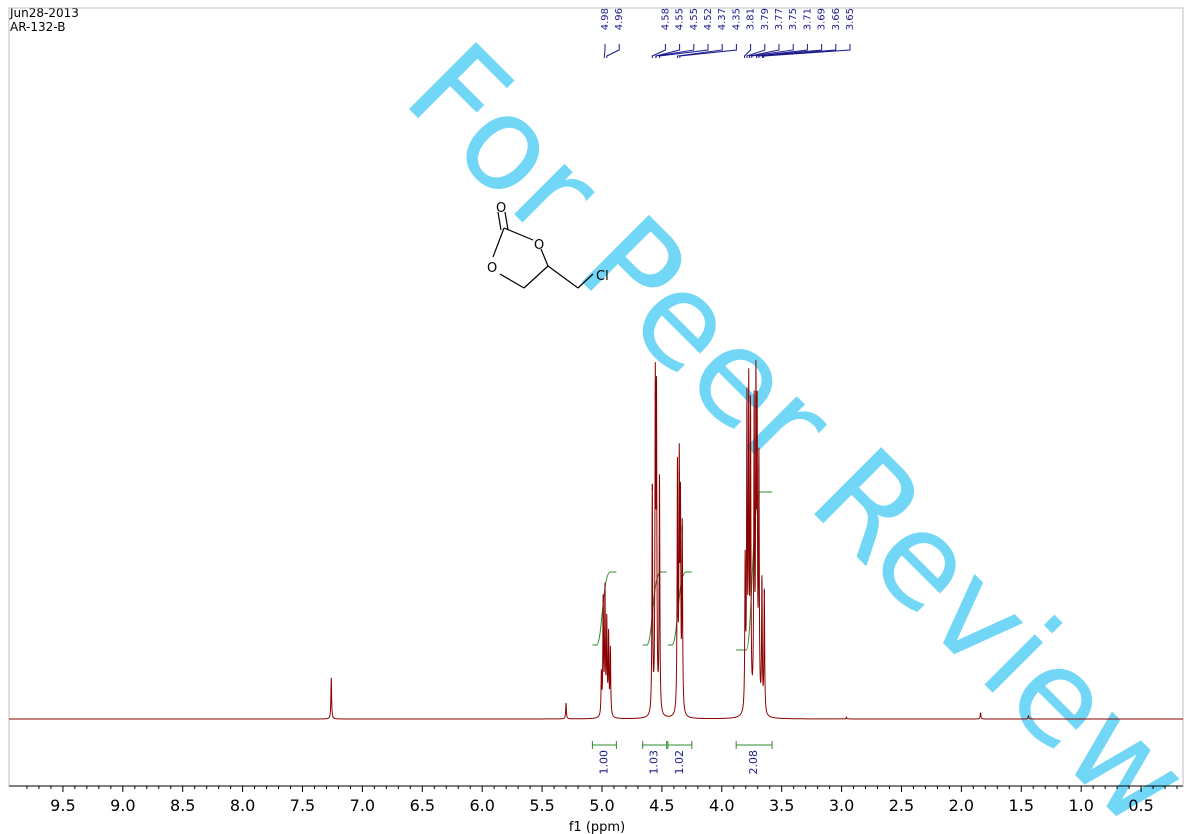 This screenshot has width=1184, height=834. What do you see at coordinates (708, 19) in the screenshot?
I see `peak-label: 4.52` at bounding box center [708, 19].